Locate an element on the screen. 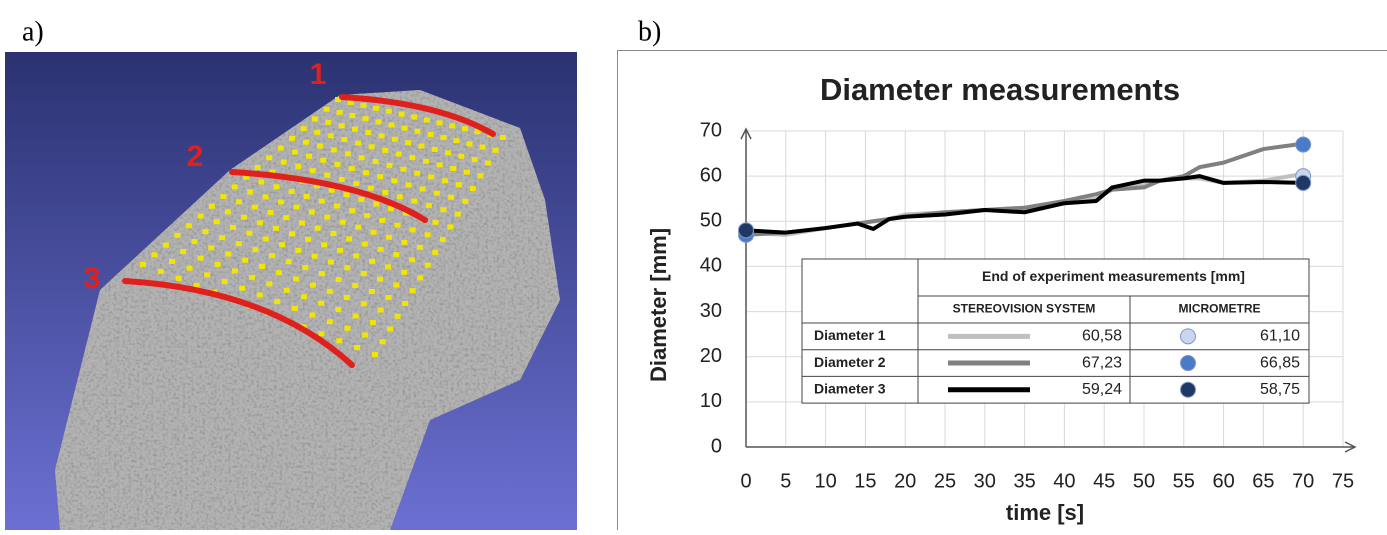 The height and width of the screenshot is (535, 1387). x-tick-label: 35 is located at coordinates (1024, 481).